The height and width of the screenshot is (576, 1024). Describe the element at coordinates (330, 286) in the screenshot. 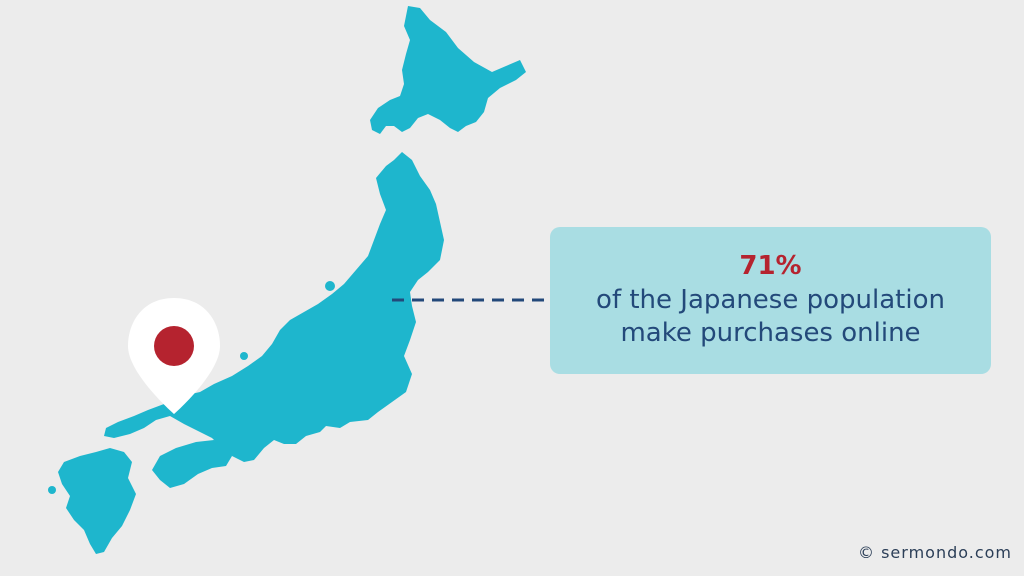

I see `sado-island` at that location.